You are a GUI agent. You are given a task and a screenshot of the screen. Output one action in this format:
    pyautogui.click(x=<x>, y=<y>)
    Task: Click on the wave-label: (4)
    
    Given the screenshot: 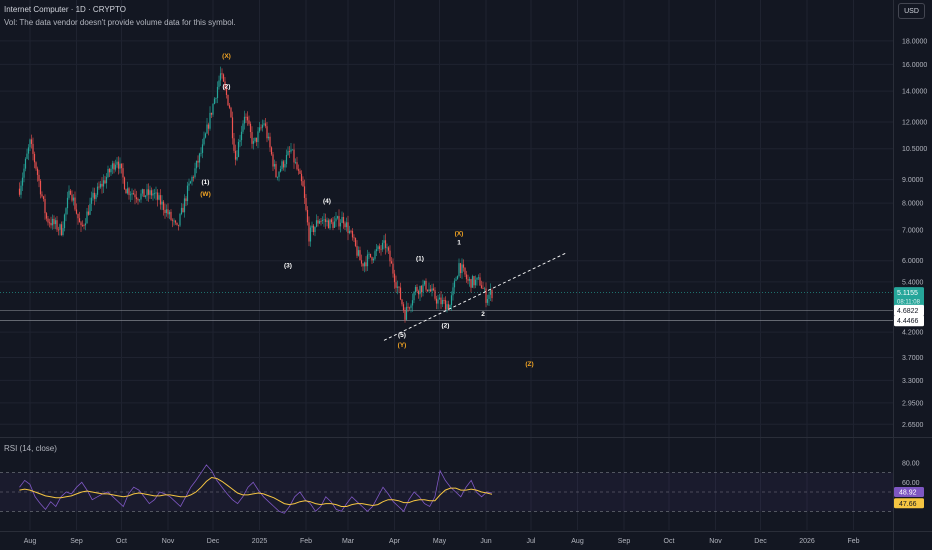 What is the action you would take?
    pyautogui.click(x=327, y=201)
    